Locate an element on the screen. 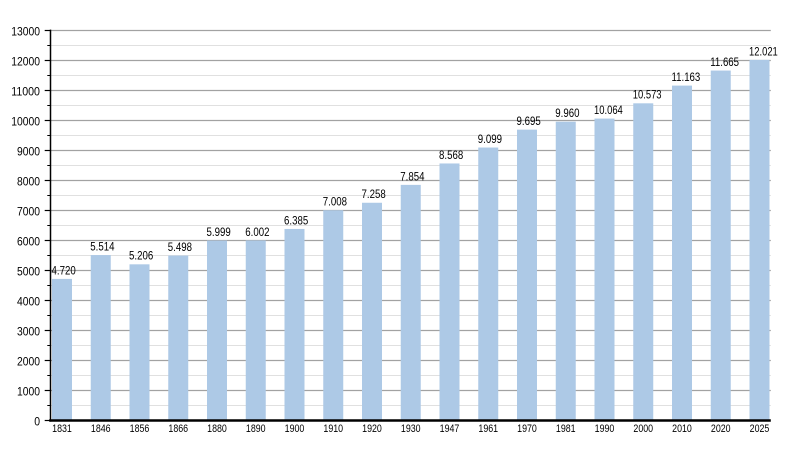 The height and width of the screenshot is (455, 800). svg-text: 1981 is located at coordinates (566, 429).